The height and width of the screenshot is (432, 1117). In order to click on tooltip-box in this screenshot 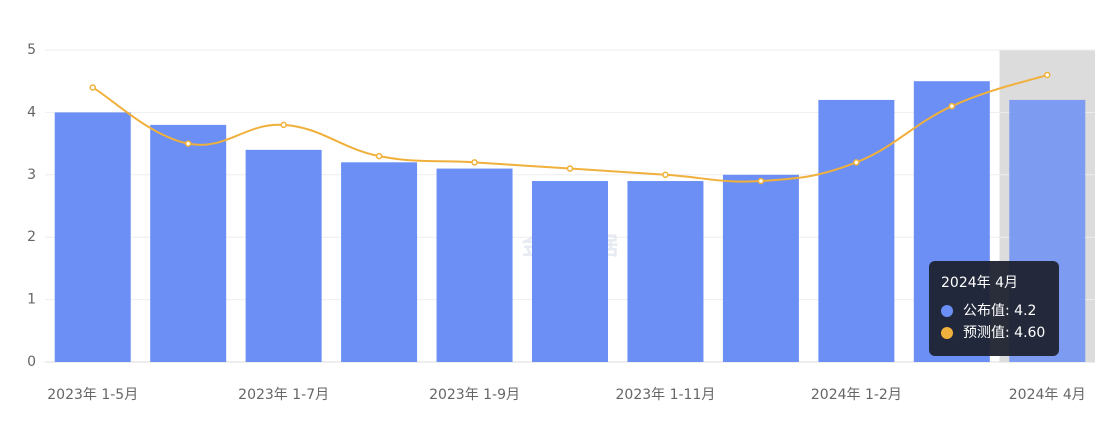, I will do `click(994, 308)`.